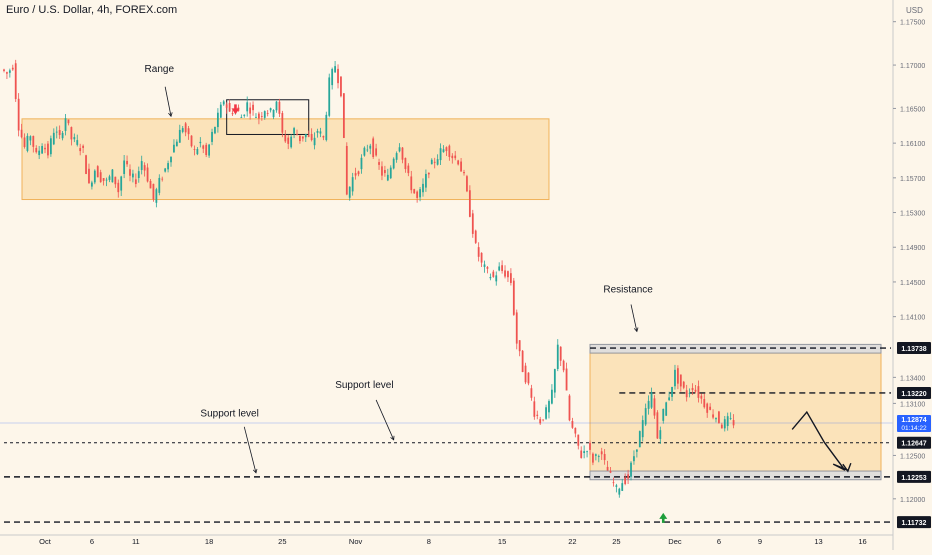 This screenshot has height=555, width=932. What do you see at coordinates (914, 10) in the screenshot?
I see `currency-label: USD` at bounding box center [914, 10].